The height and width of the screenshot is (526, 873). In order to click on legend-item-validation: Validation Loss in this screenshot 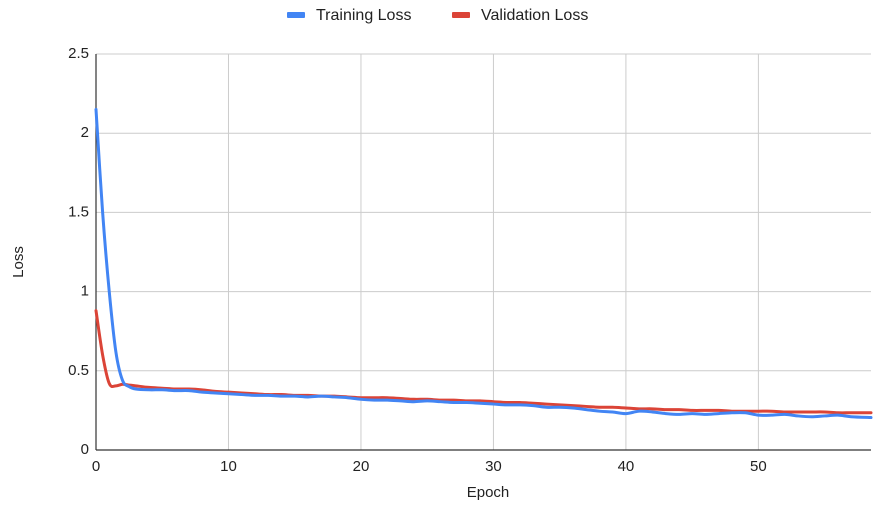, I will do `click(520, 15)`.